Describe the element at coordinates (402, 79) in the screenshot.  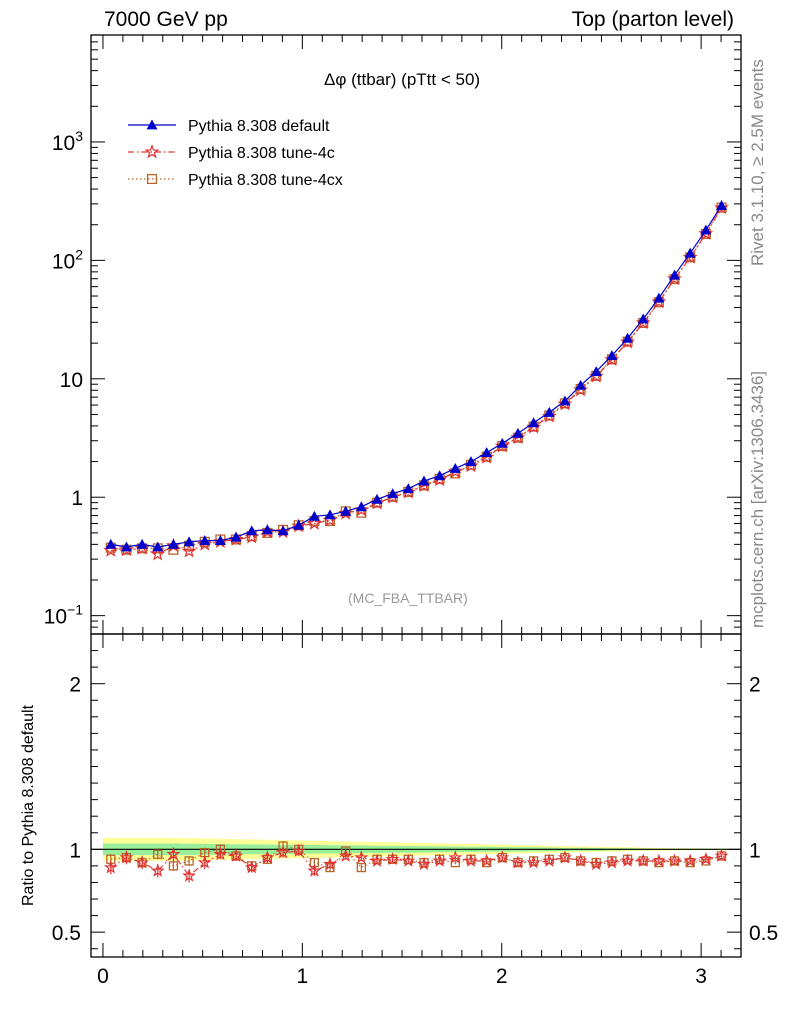
I see `plot-title: Δφ (ttbar) (pTtt < 50)` at that location.